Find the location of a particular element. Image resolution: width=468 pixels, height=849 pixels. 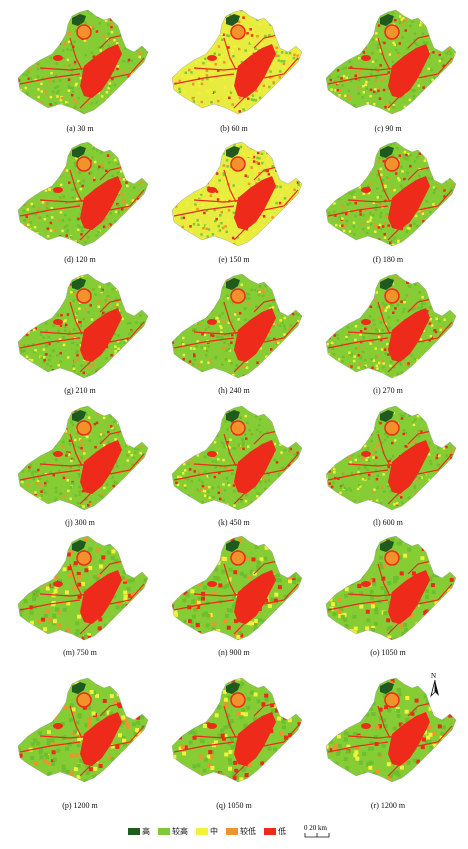

legend: 高 较高 中 较低 低 is located at coordinates (207, 831).